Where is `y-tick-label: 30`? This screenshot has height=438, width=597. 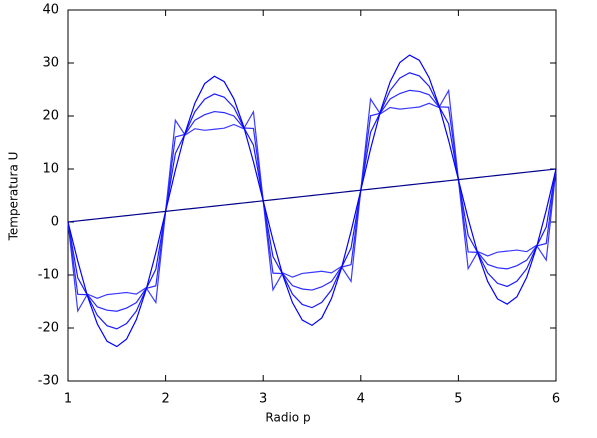
y-tick-label: 30 is located at coordinates (50, 63).